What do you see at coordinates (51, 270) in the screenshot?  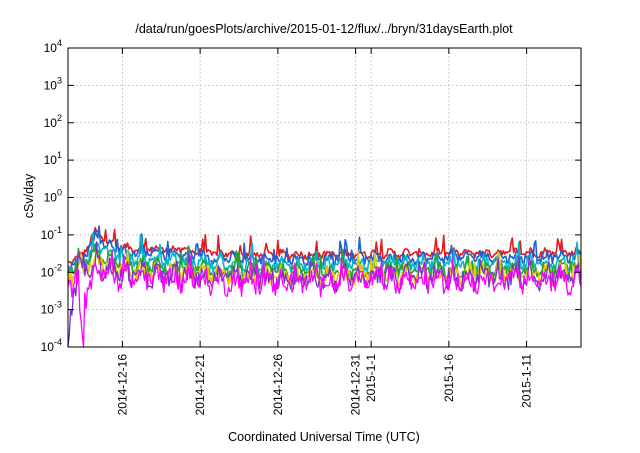 I see `y-tick-label: 10⁻²` at bounding box center [51, 270].